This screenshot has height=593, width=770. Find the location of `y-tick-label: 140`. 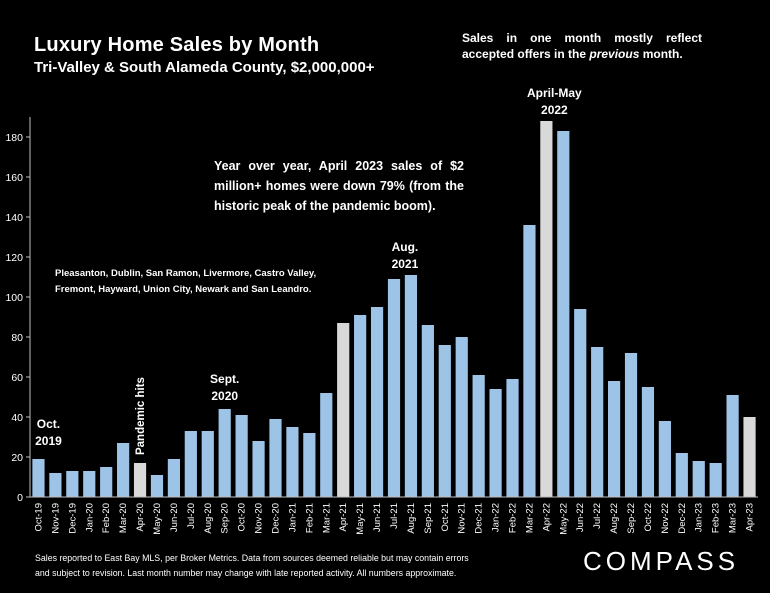

y-tick-label: 140 is located at coordinates (14, 218).